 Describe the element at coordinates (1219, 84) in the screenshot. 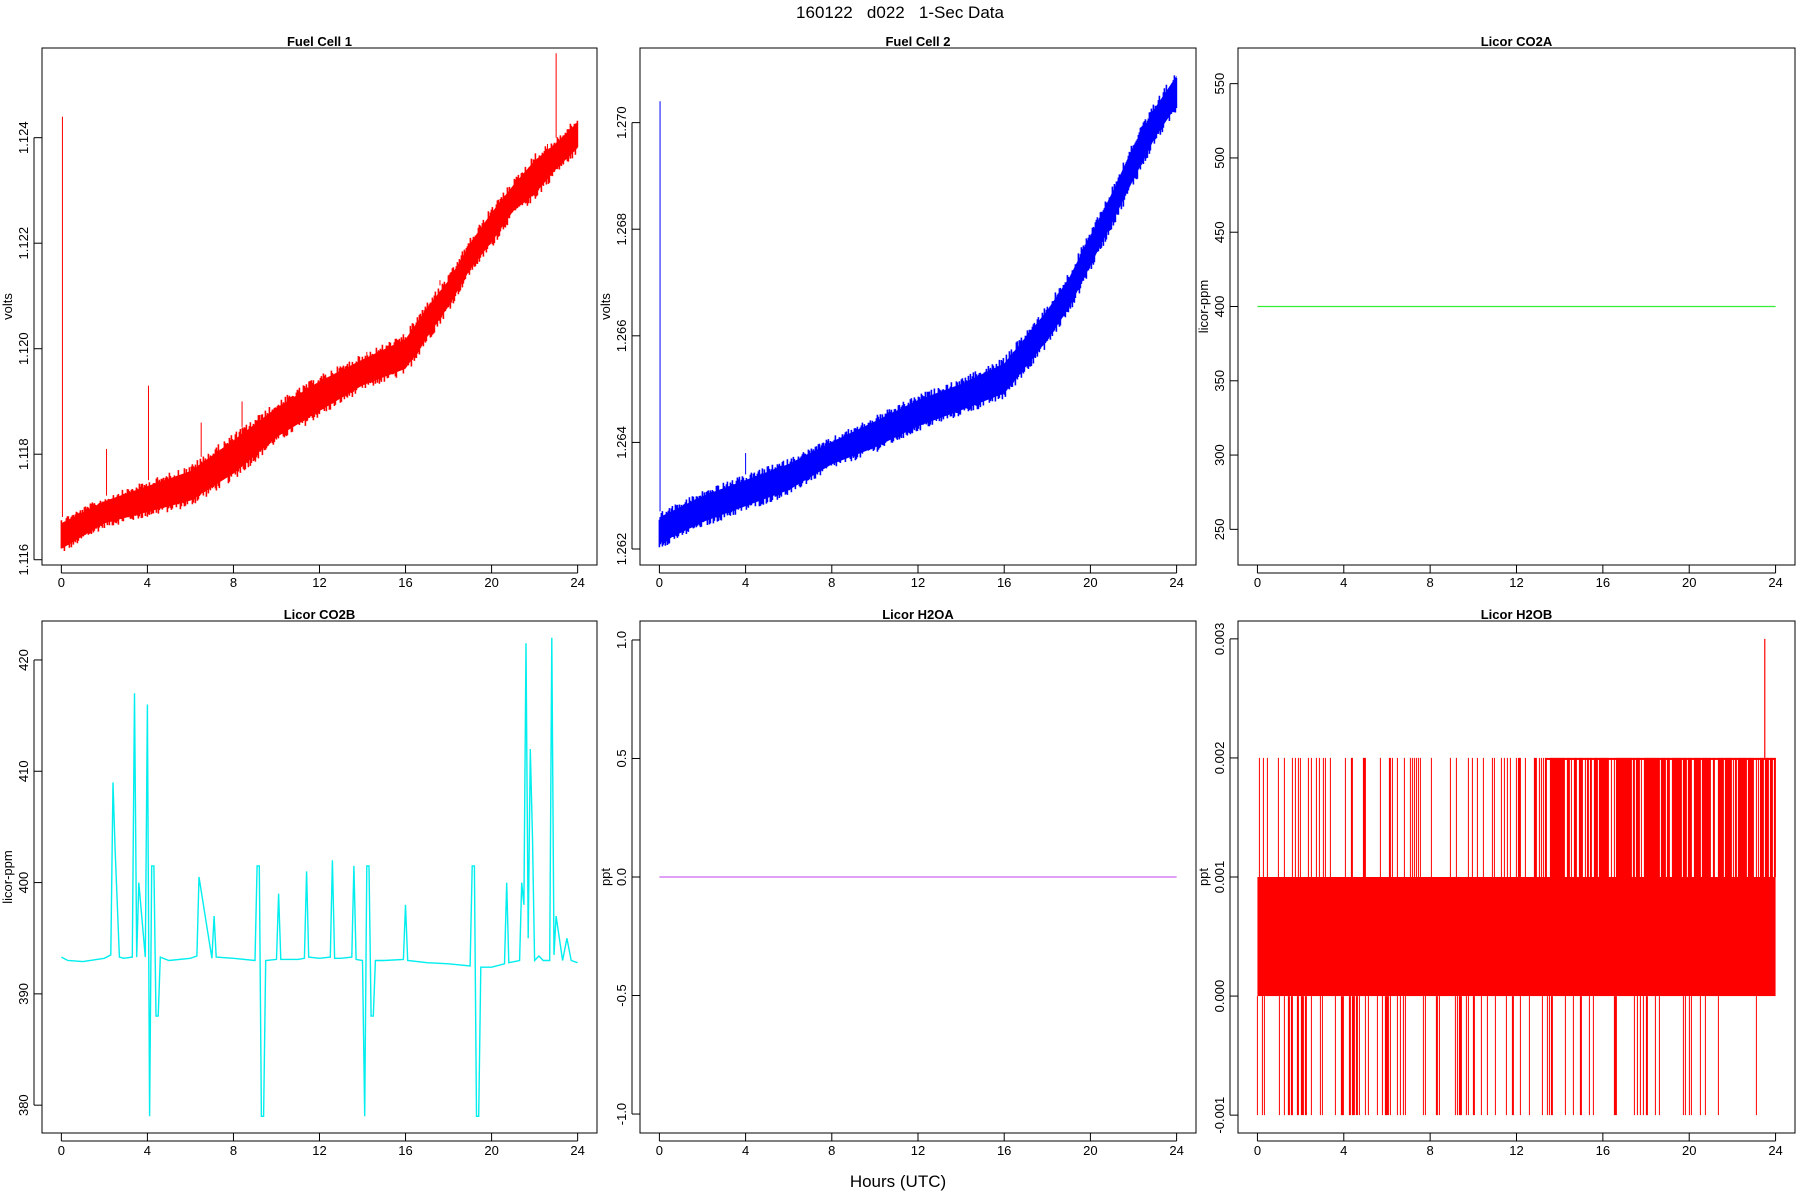

I see `y-tick-label: 550` at that location.